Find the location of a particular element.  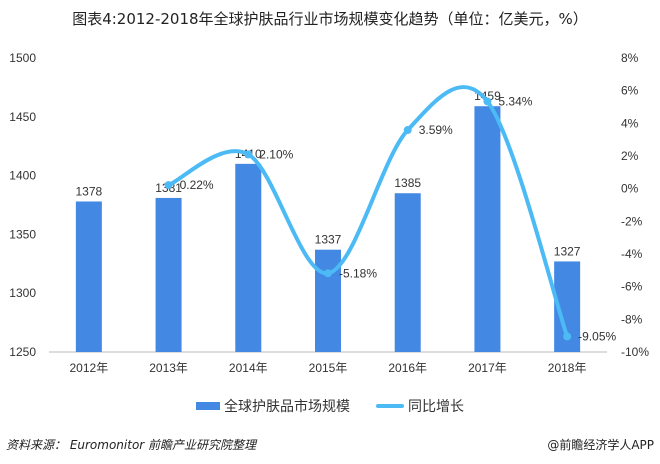

growth-data-label: 2.10% is located at coordinates (276, 154).